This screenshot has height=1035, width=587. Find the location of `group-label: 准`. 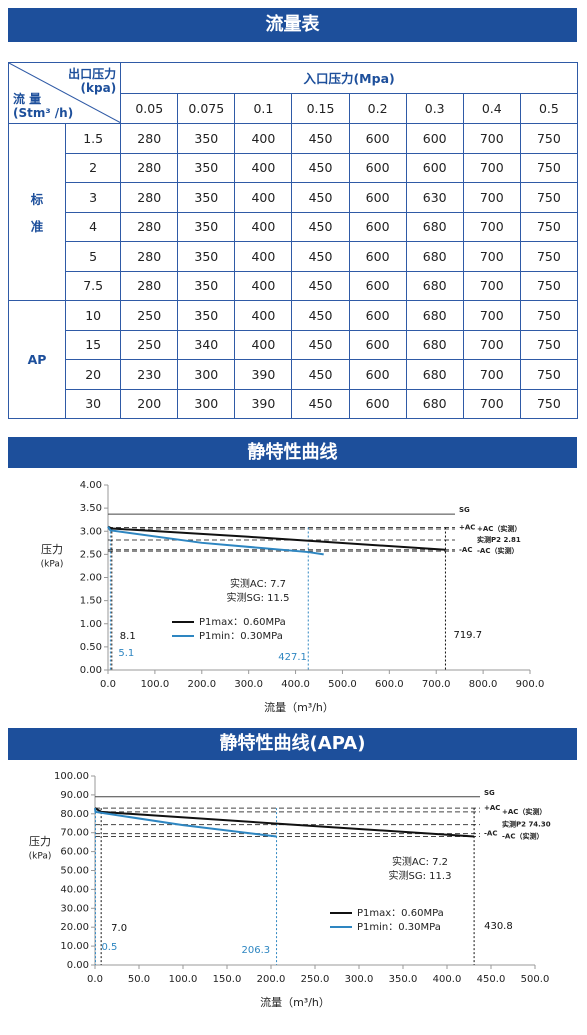

group-label: 准 is located at coordinates (37, 226).